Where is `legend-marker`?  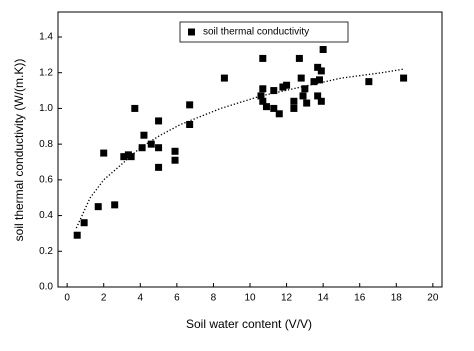
legend-marker is located at coordinates (191, 32).